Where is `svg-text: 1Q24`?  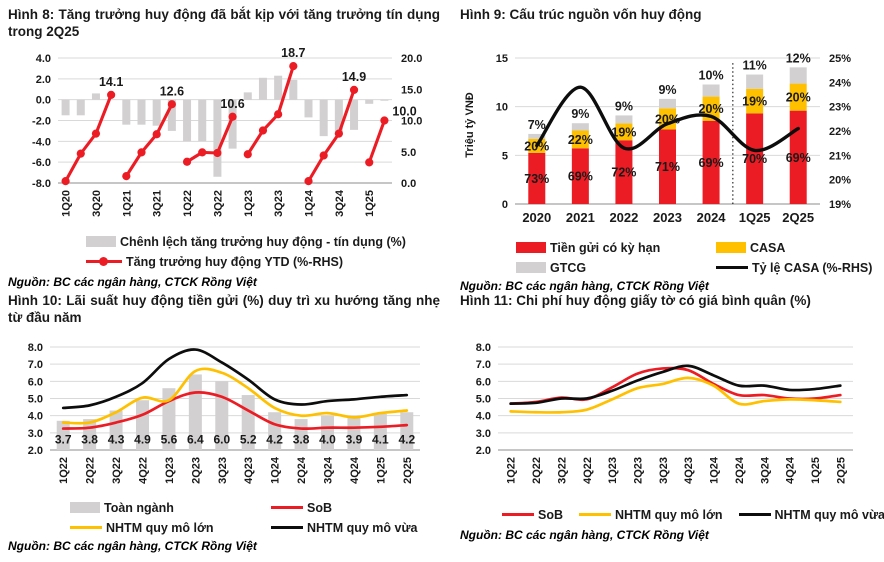
svg-text: 1Q24 is located at coordinates (715, 470).